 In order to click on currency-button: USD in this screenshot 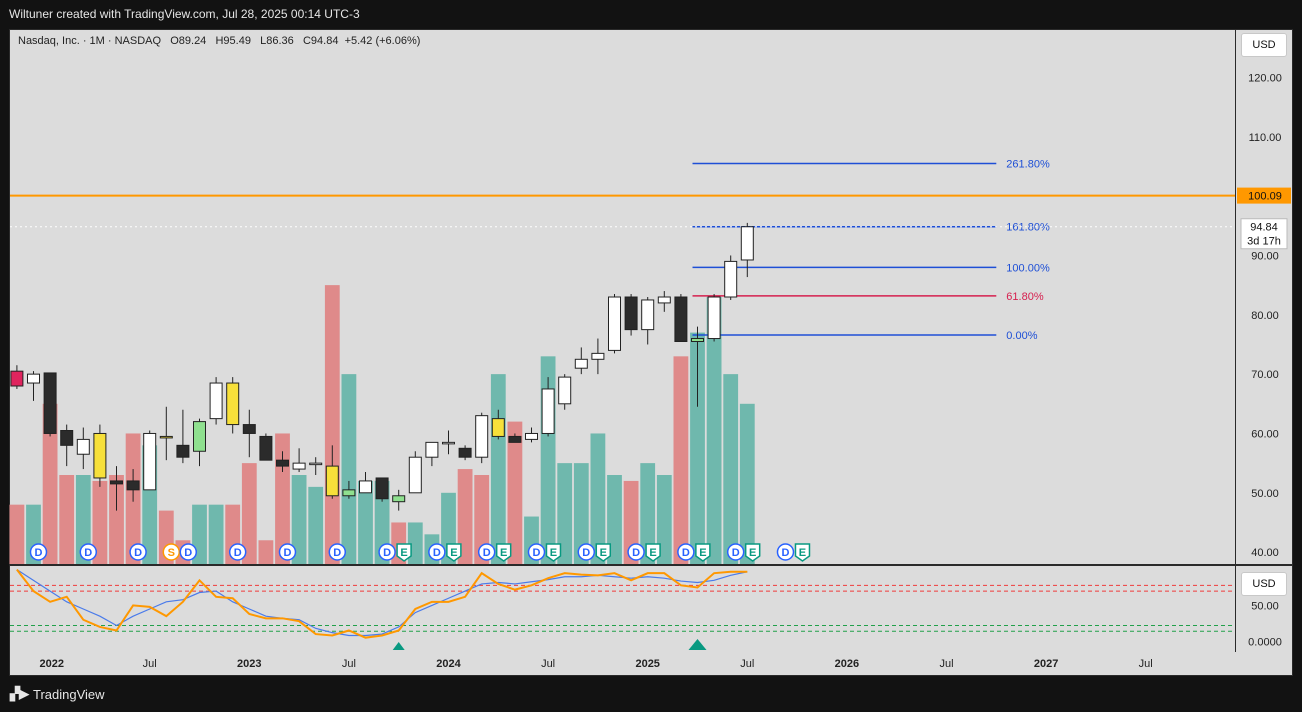, I will do `click(1264, 45)`.